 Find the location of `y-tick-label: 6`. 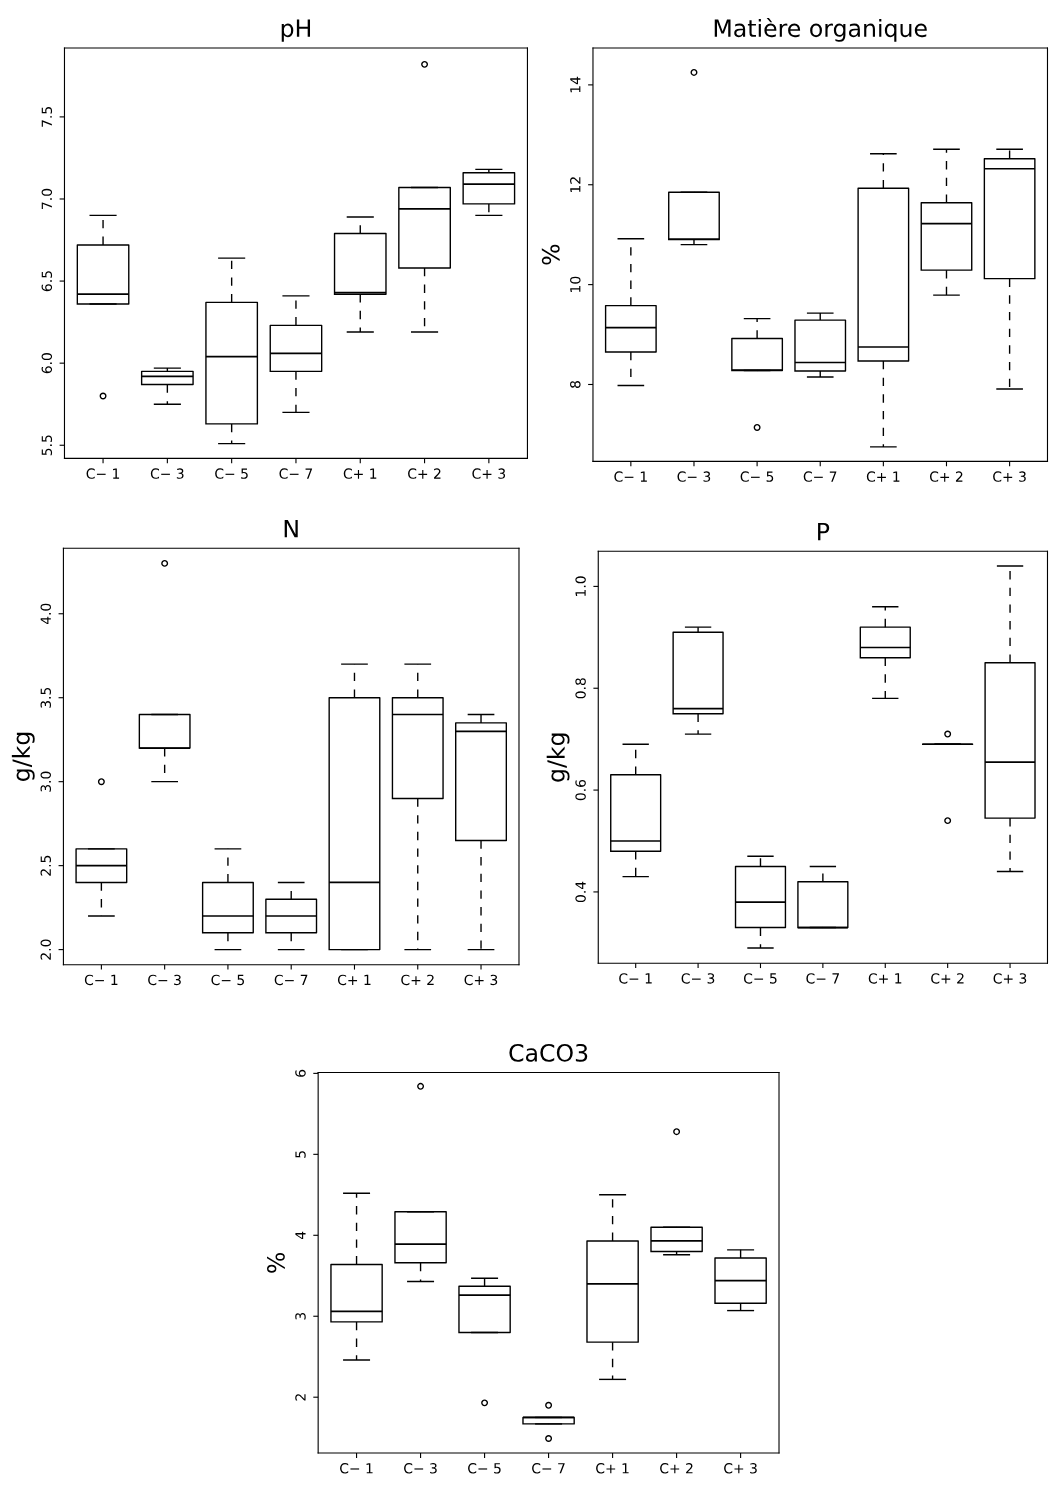

y-tick-label: 6 is located at coordinates (300, 1073).